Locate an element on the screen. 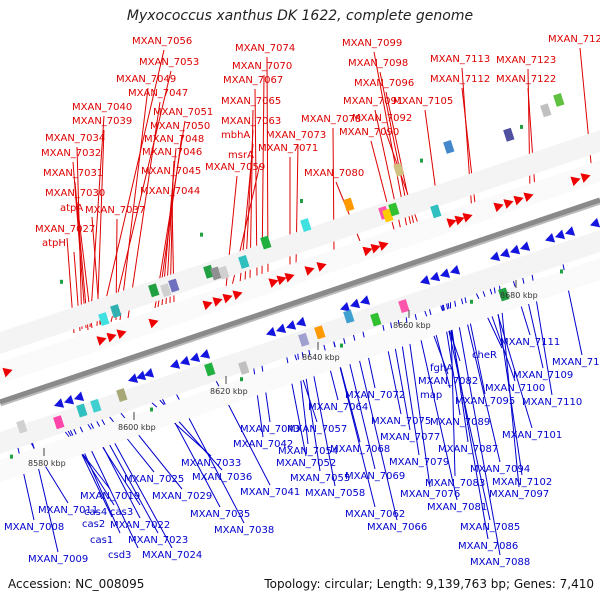 This screenshot has height=600, width=600. bottom-gene-label: MXAN_7066 is located at coordinates (397, 527).